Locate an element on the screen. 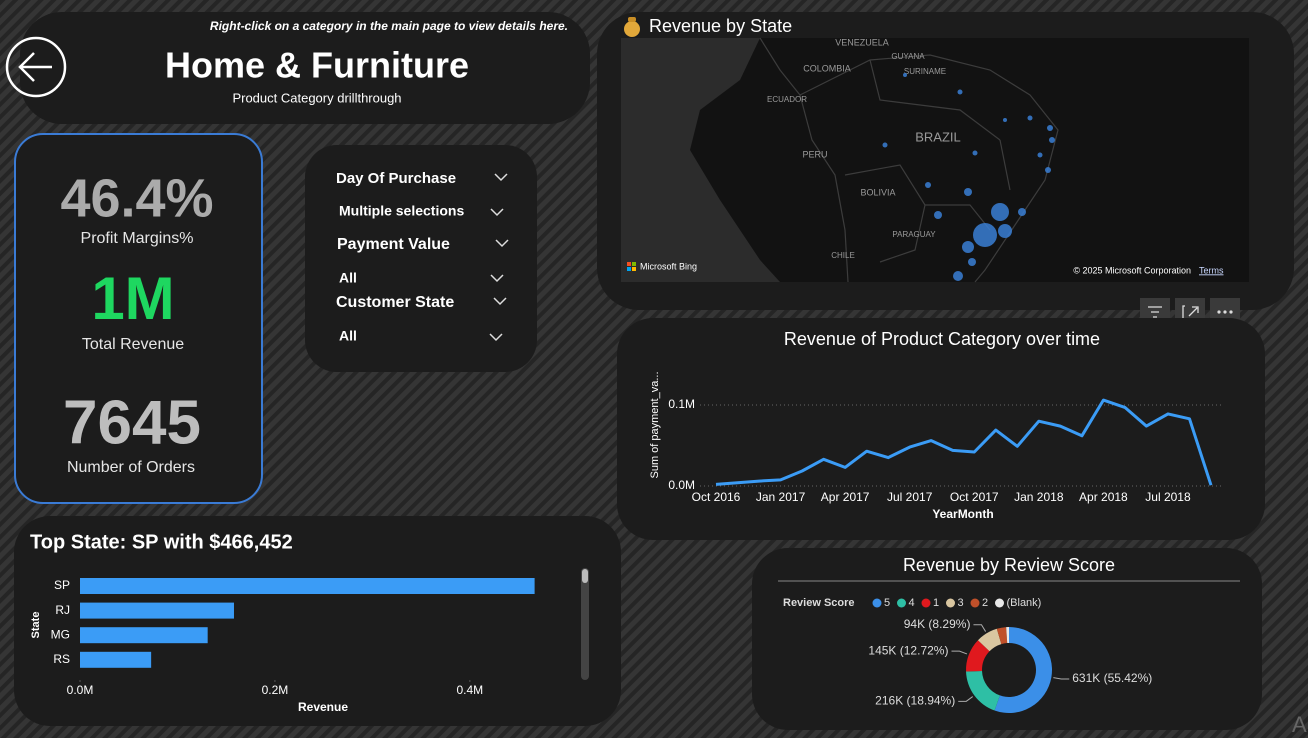 Image resolution: width=1308 pixels, height=738 pixels. map-label: CHILE is located at coordinates (843, 255).